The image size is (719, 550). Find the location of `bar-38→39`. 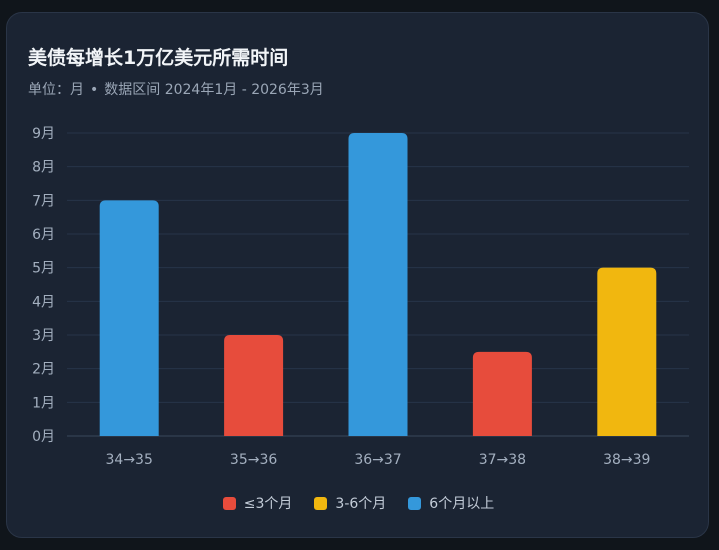

bar-38→39 is located at coordinates (627, 351).